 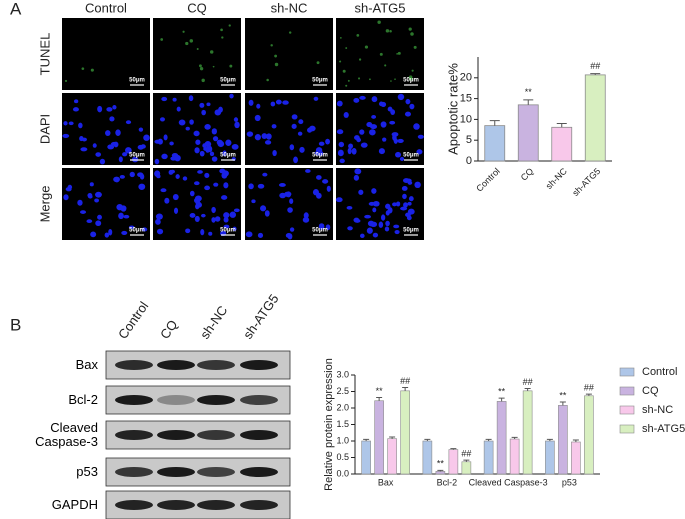 What do you see at coordinates (469, 140) in the screenshot?
I see `y-tick-label: 5` at bounding box center [469, 140].